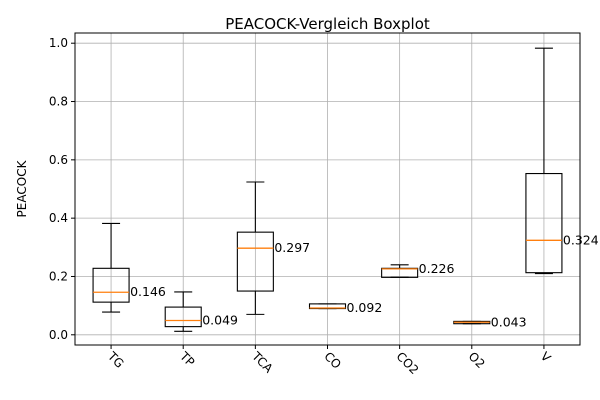  What do you see at coordinates (418, 269) in the screenshot?
I see `box-co2: 0.226` at bounding box center [418, 269].